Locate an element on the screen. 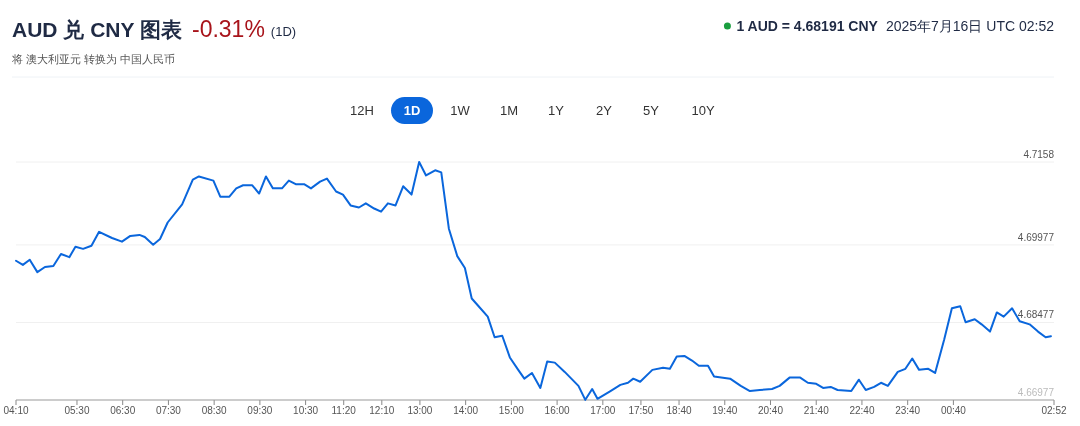 The width and height of the screenshot is (1080, 426). text: 1Y is located at coordinates (556, 110).